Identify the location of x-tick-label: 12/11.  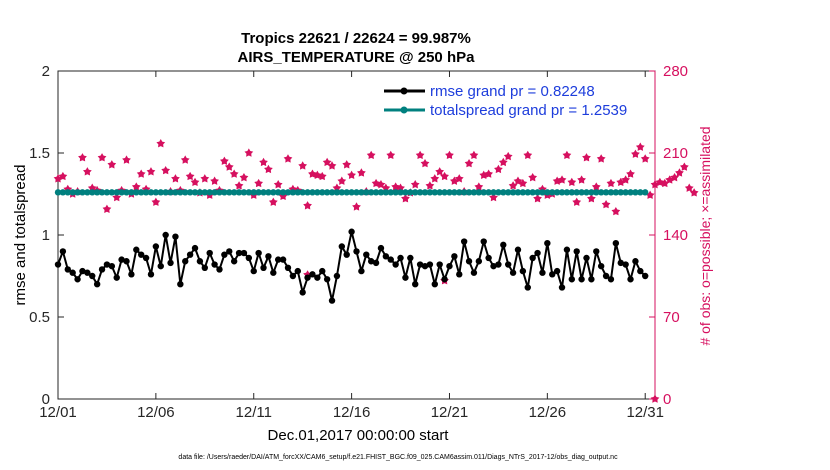
(254, 412).